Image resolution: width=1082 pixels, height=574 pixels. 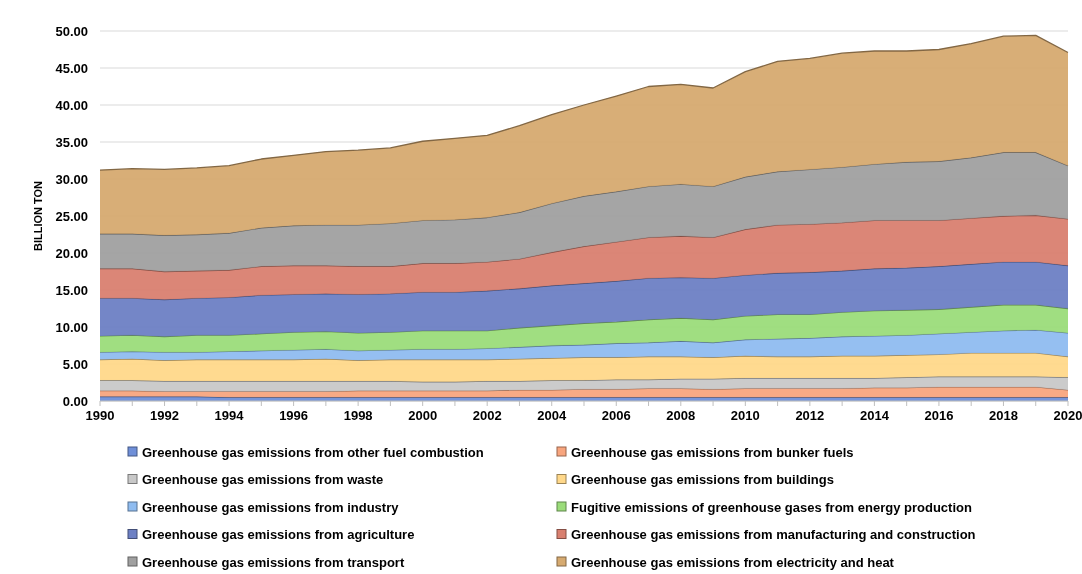 What do you see at coordinates (681, 415) in the screenshot?
I see `x-tick-label: 2008` at bounding box center [681, 415].